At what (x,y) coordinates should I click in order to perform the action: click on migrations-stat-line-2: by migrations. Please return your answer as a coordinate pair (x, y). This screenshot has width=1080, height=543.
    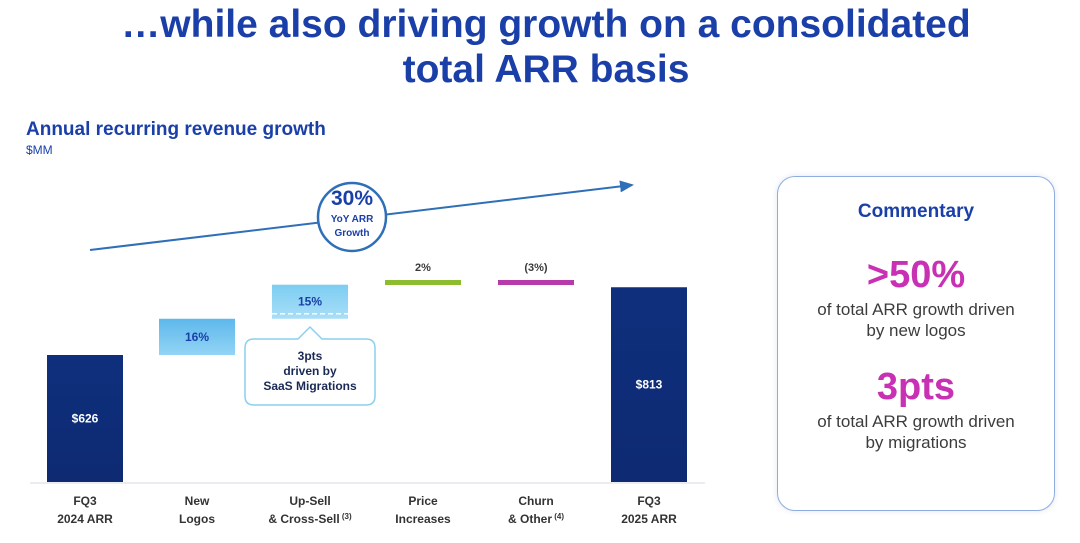
    Looking at the image, I should click on (916, 442).